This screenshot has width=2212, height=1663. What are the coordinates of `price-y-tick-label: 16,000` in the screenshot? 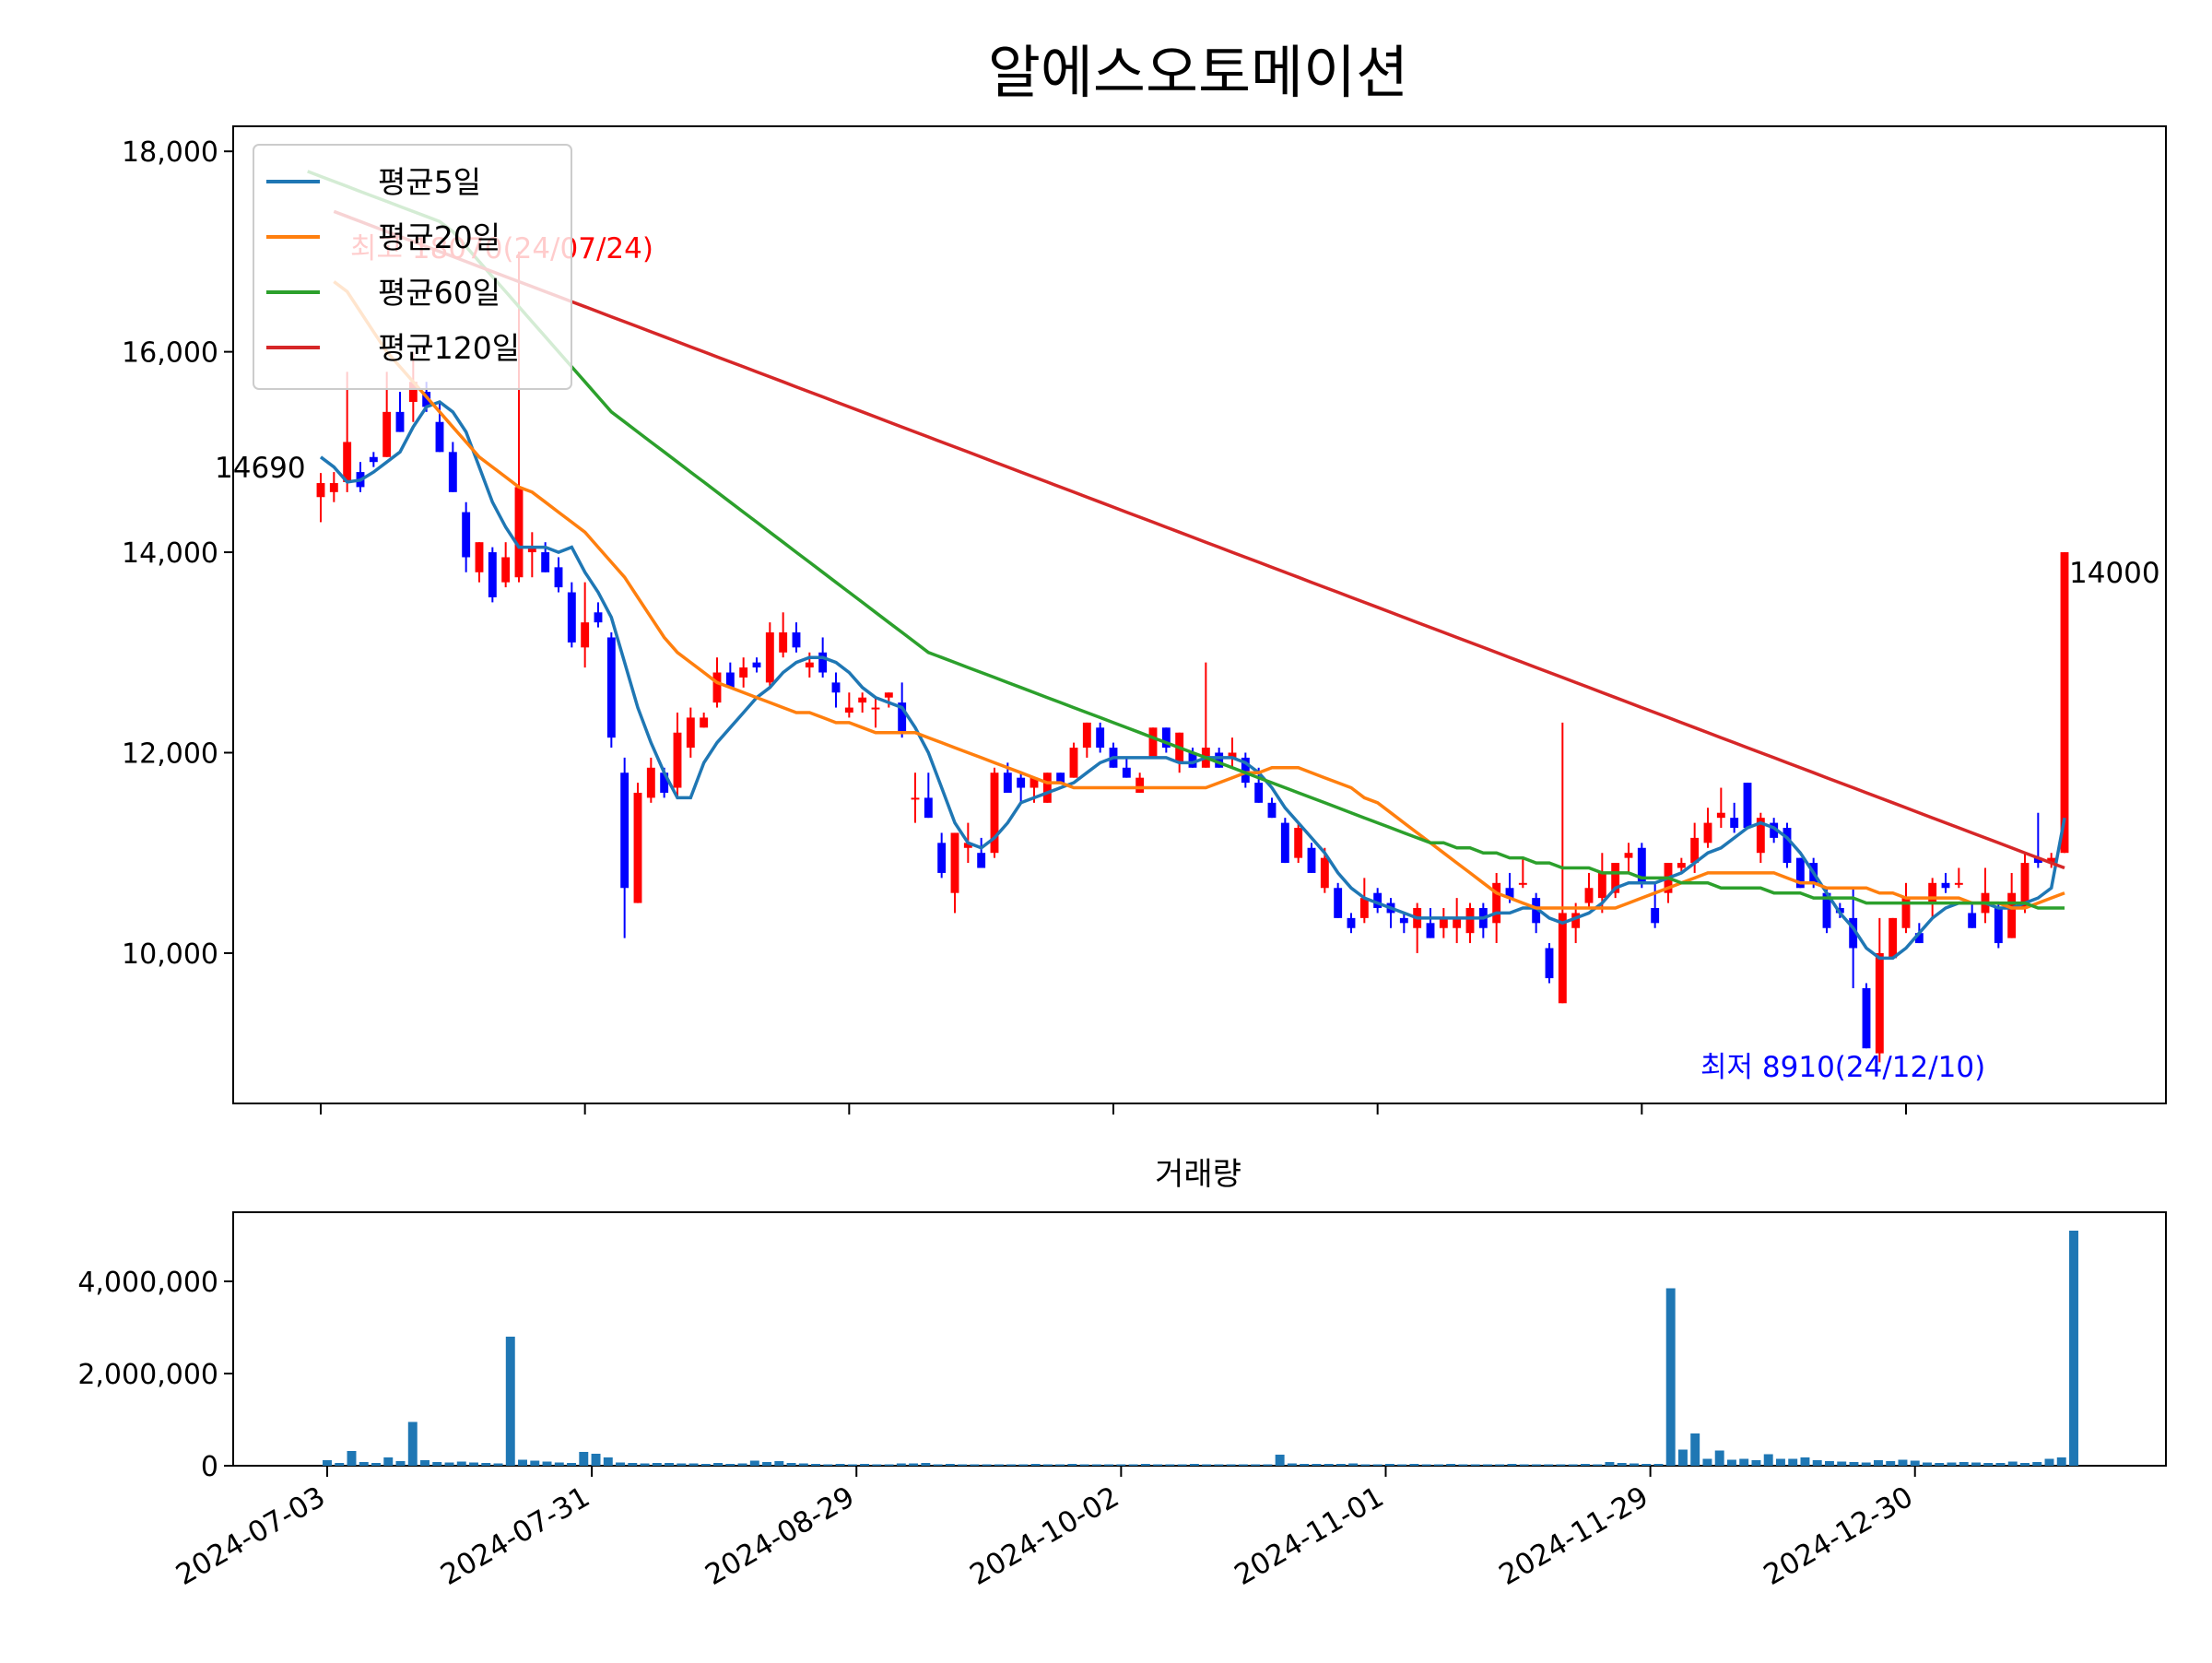 It's located at (170, 353).